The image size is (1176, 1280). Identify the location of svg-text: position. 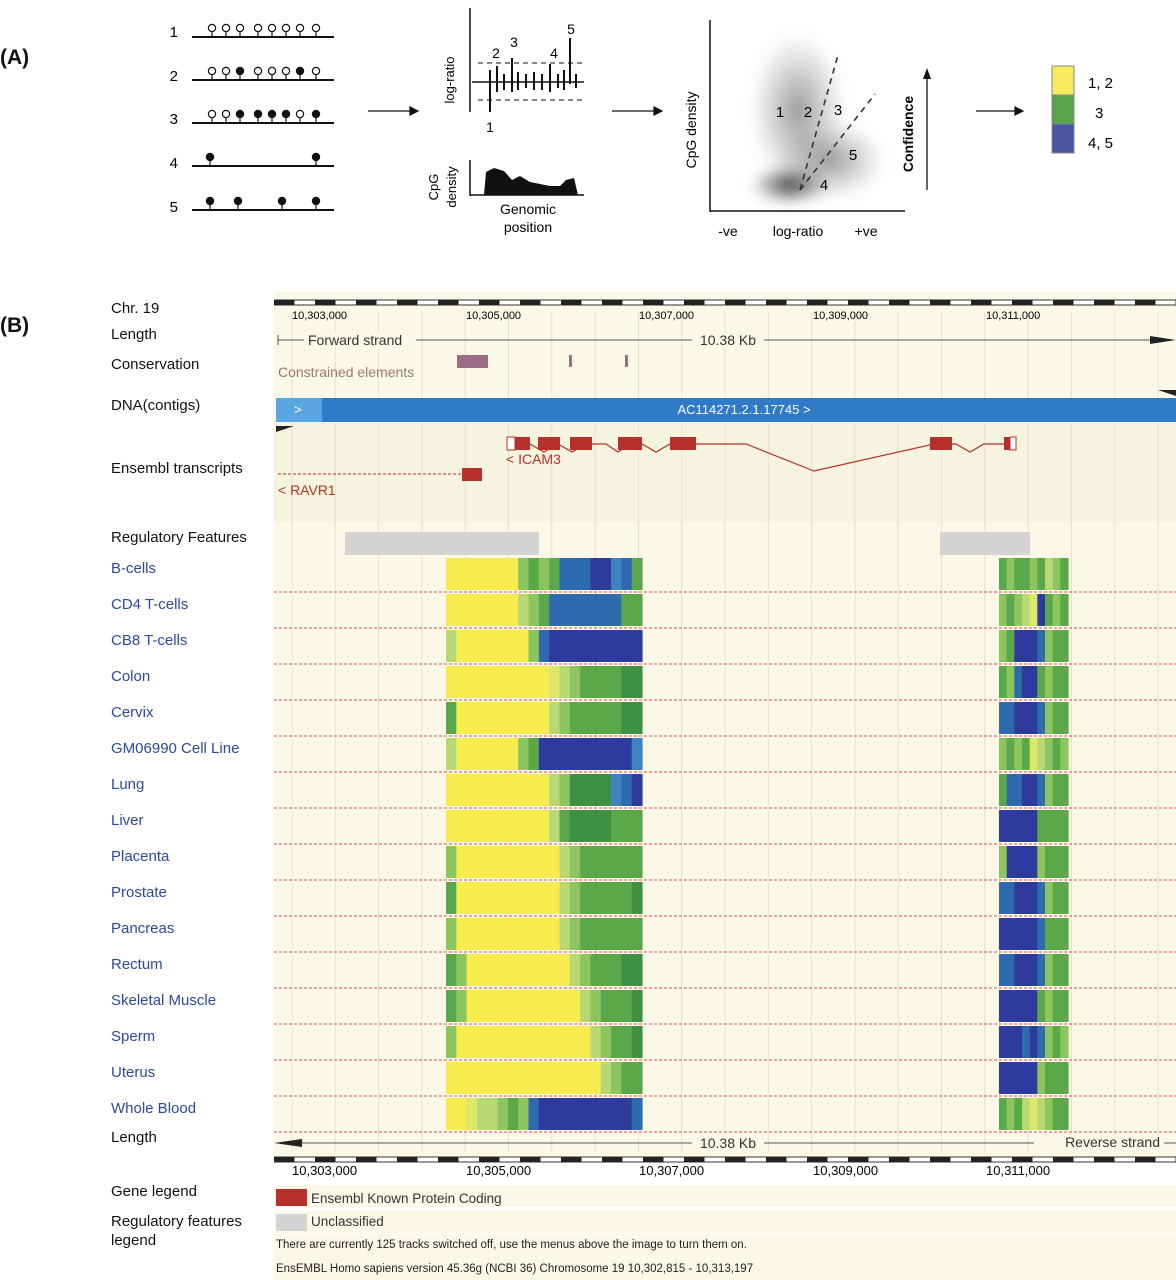
(528, 227).